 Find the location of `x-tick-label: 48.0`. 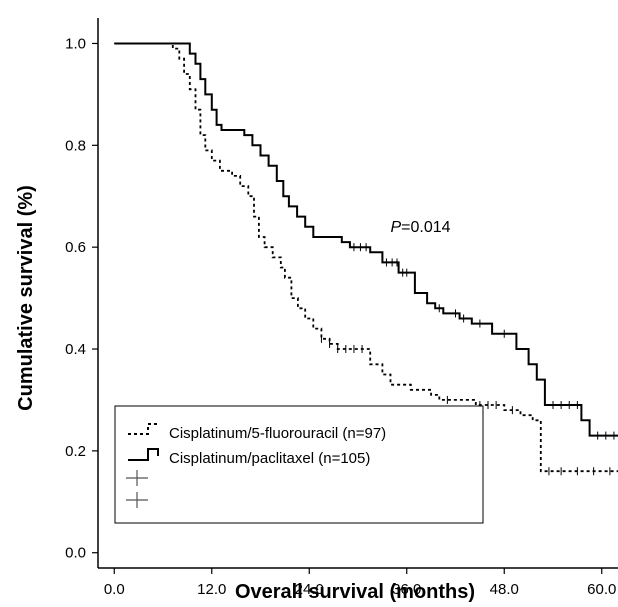

x-tick-label: 48.0 is located at coordinates (504, 589).